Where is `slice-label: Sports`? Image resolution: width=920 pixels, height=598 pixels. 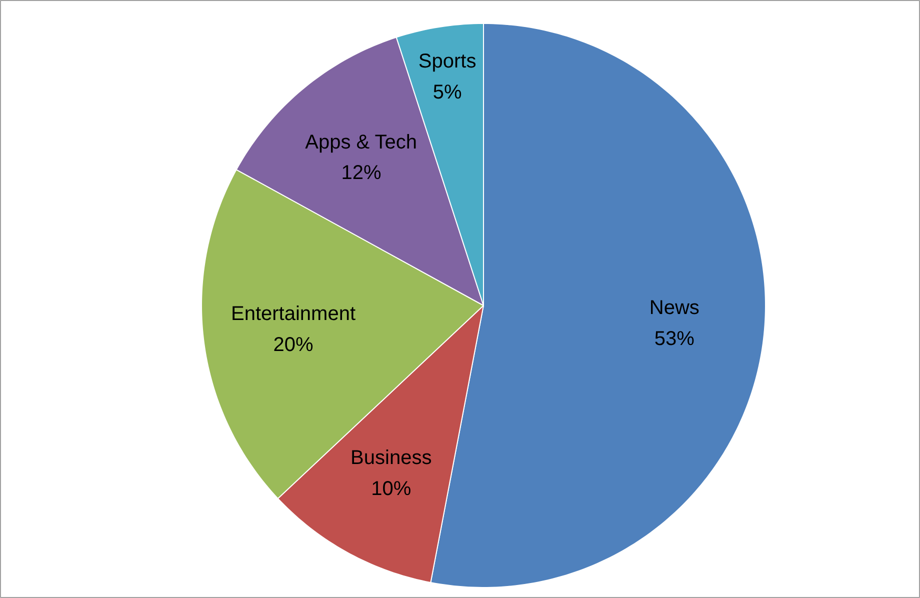 slice-label: Sports is located at coordinates (447, 61).